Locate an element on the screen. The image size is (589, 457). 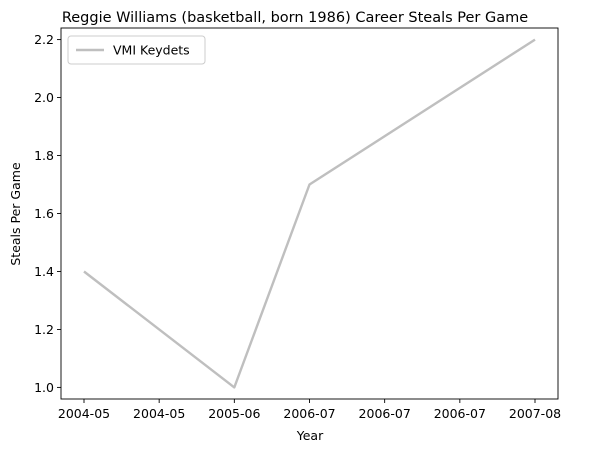
y-tick-label: 1.4 is located at coordinates (44, 271).